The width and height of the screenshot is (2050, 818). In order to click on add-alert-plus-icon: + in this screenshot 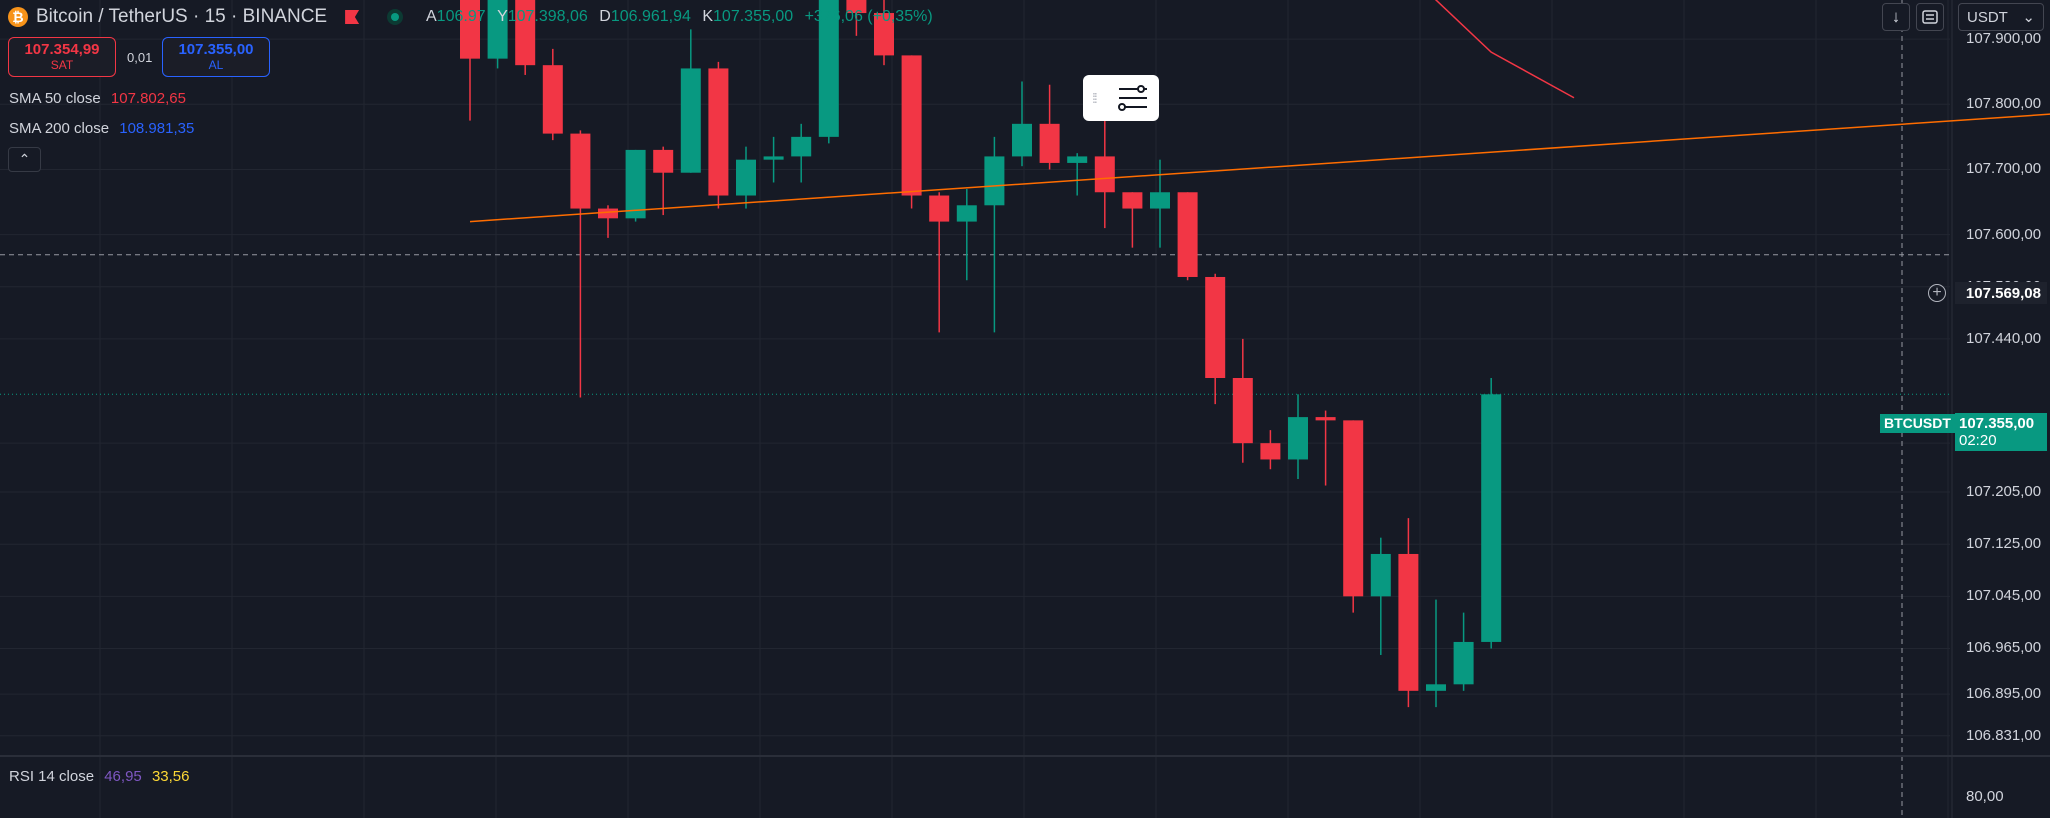, I will do `click(1937, 293)`.